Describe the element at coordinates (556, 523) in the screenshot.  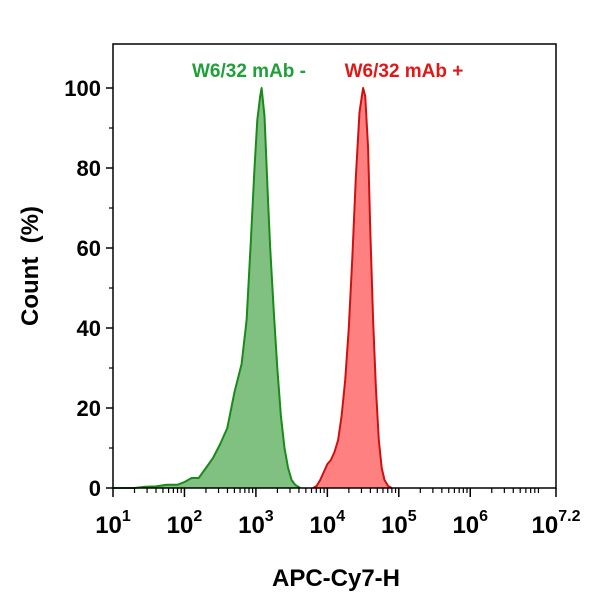
I see `x-tick-label: 107.2` at that location.